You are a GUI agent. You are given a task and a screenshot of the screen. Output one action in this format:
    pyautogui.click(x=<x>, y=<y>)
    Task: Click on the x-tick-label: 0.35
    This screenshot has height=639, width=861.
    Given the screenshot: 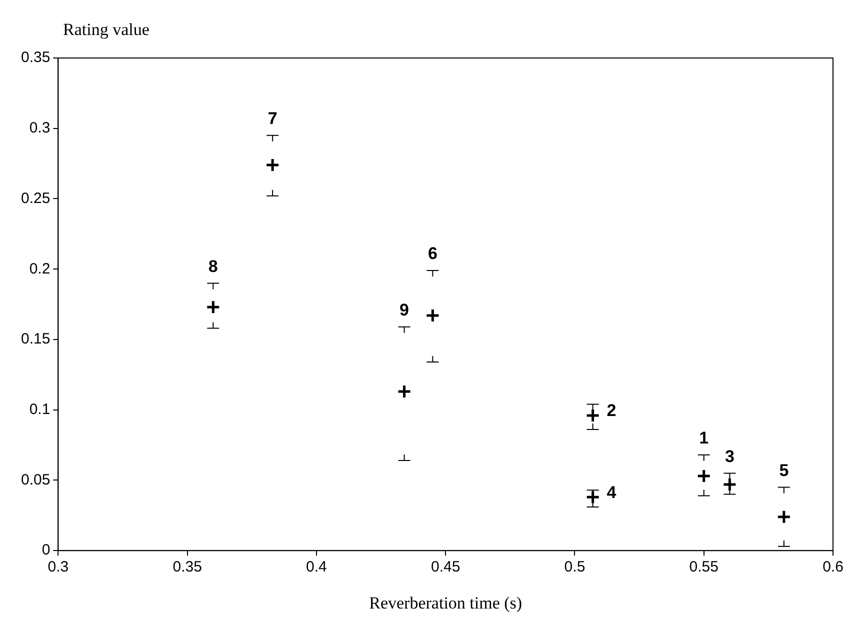 What is the action you would take?
    pyautogui.click(x=187, y=567)
    